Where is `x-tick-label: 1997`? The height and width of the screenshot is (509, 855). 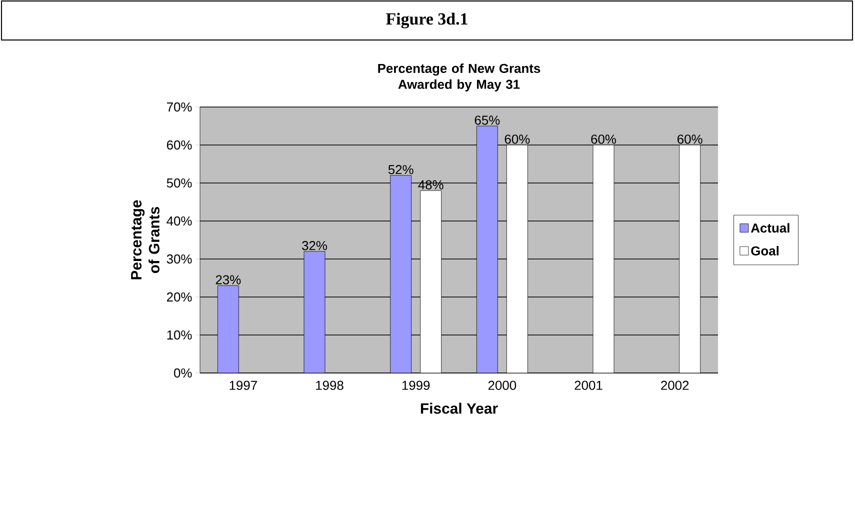
x-tick-label: 1997 is located at coordinates (243, 385).